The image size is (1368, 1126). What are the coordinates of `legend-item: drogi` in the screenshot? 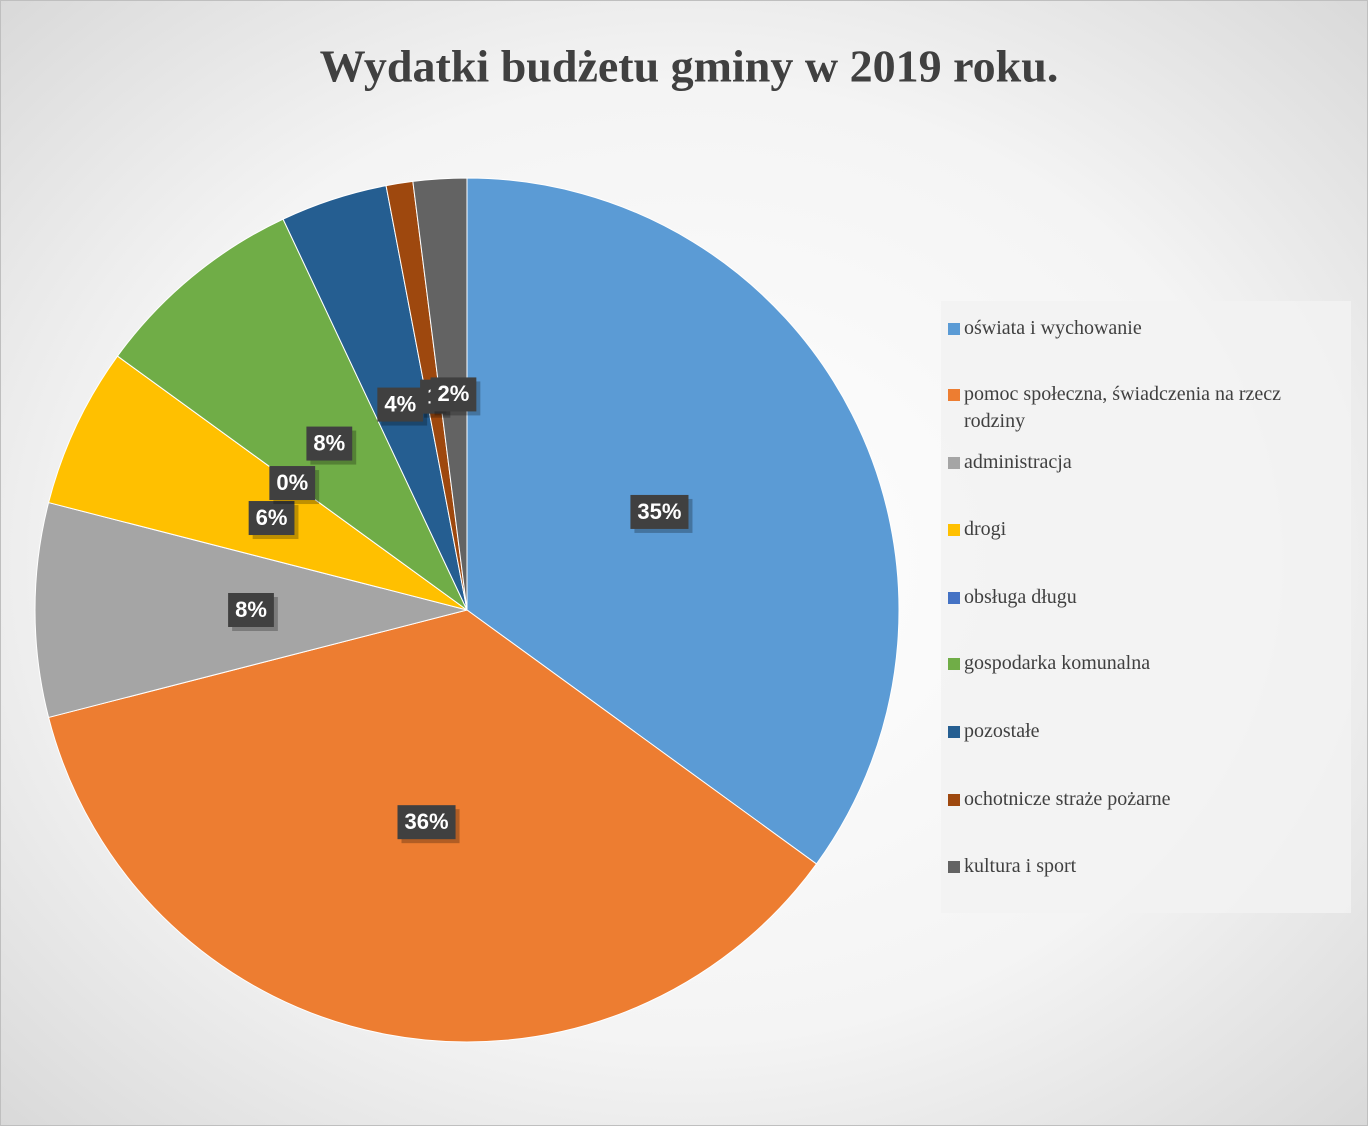 It's located at (1145, 529).